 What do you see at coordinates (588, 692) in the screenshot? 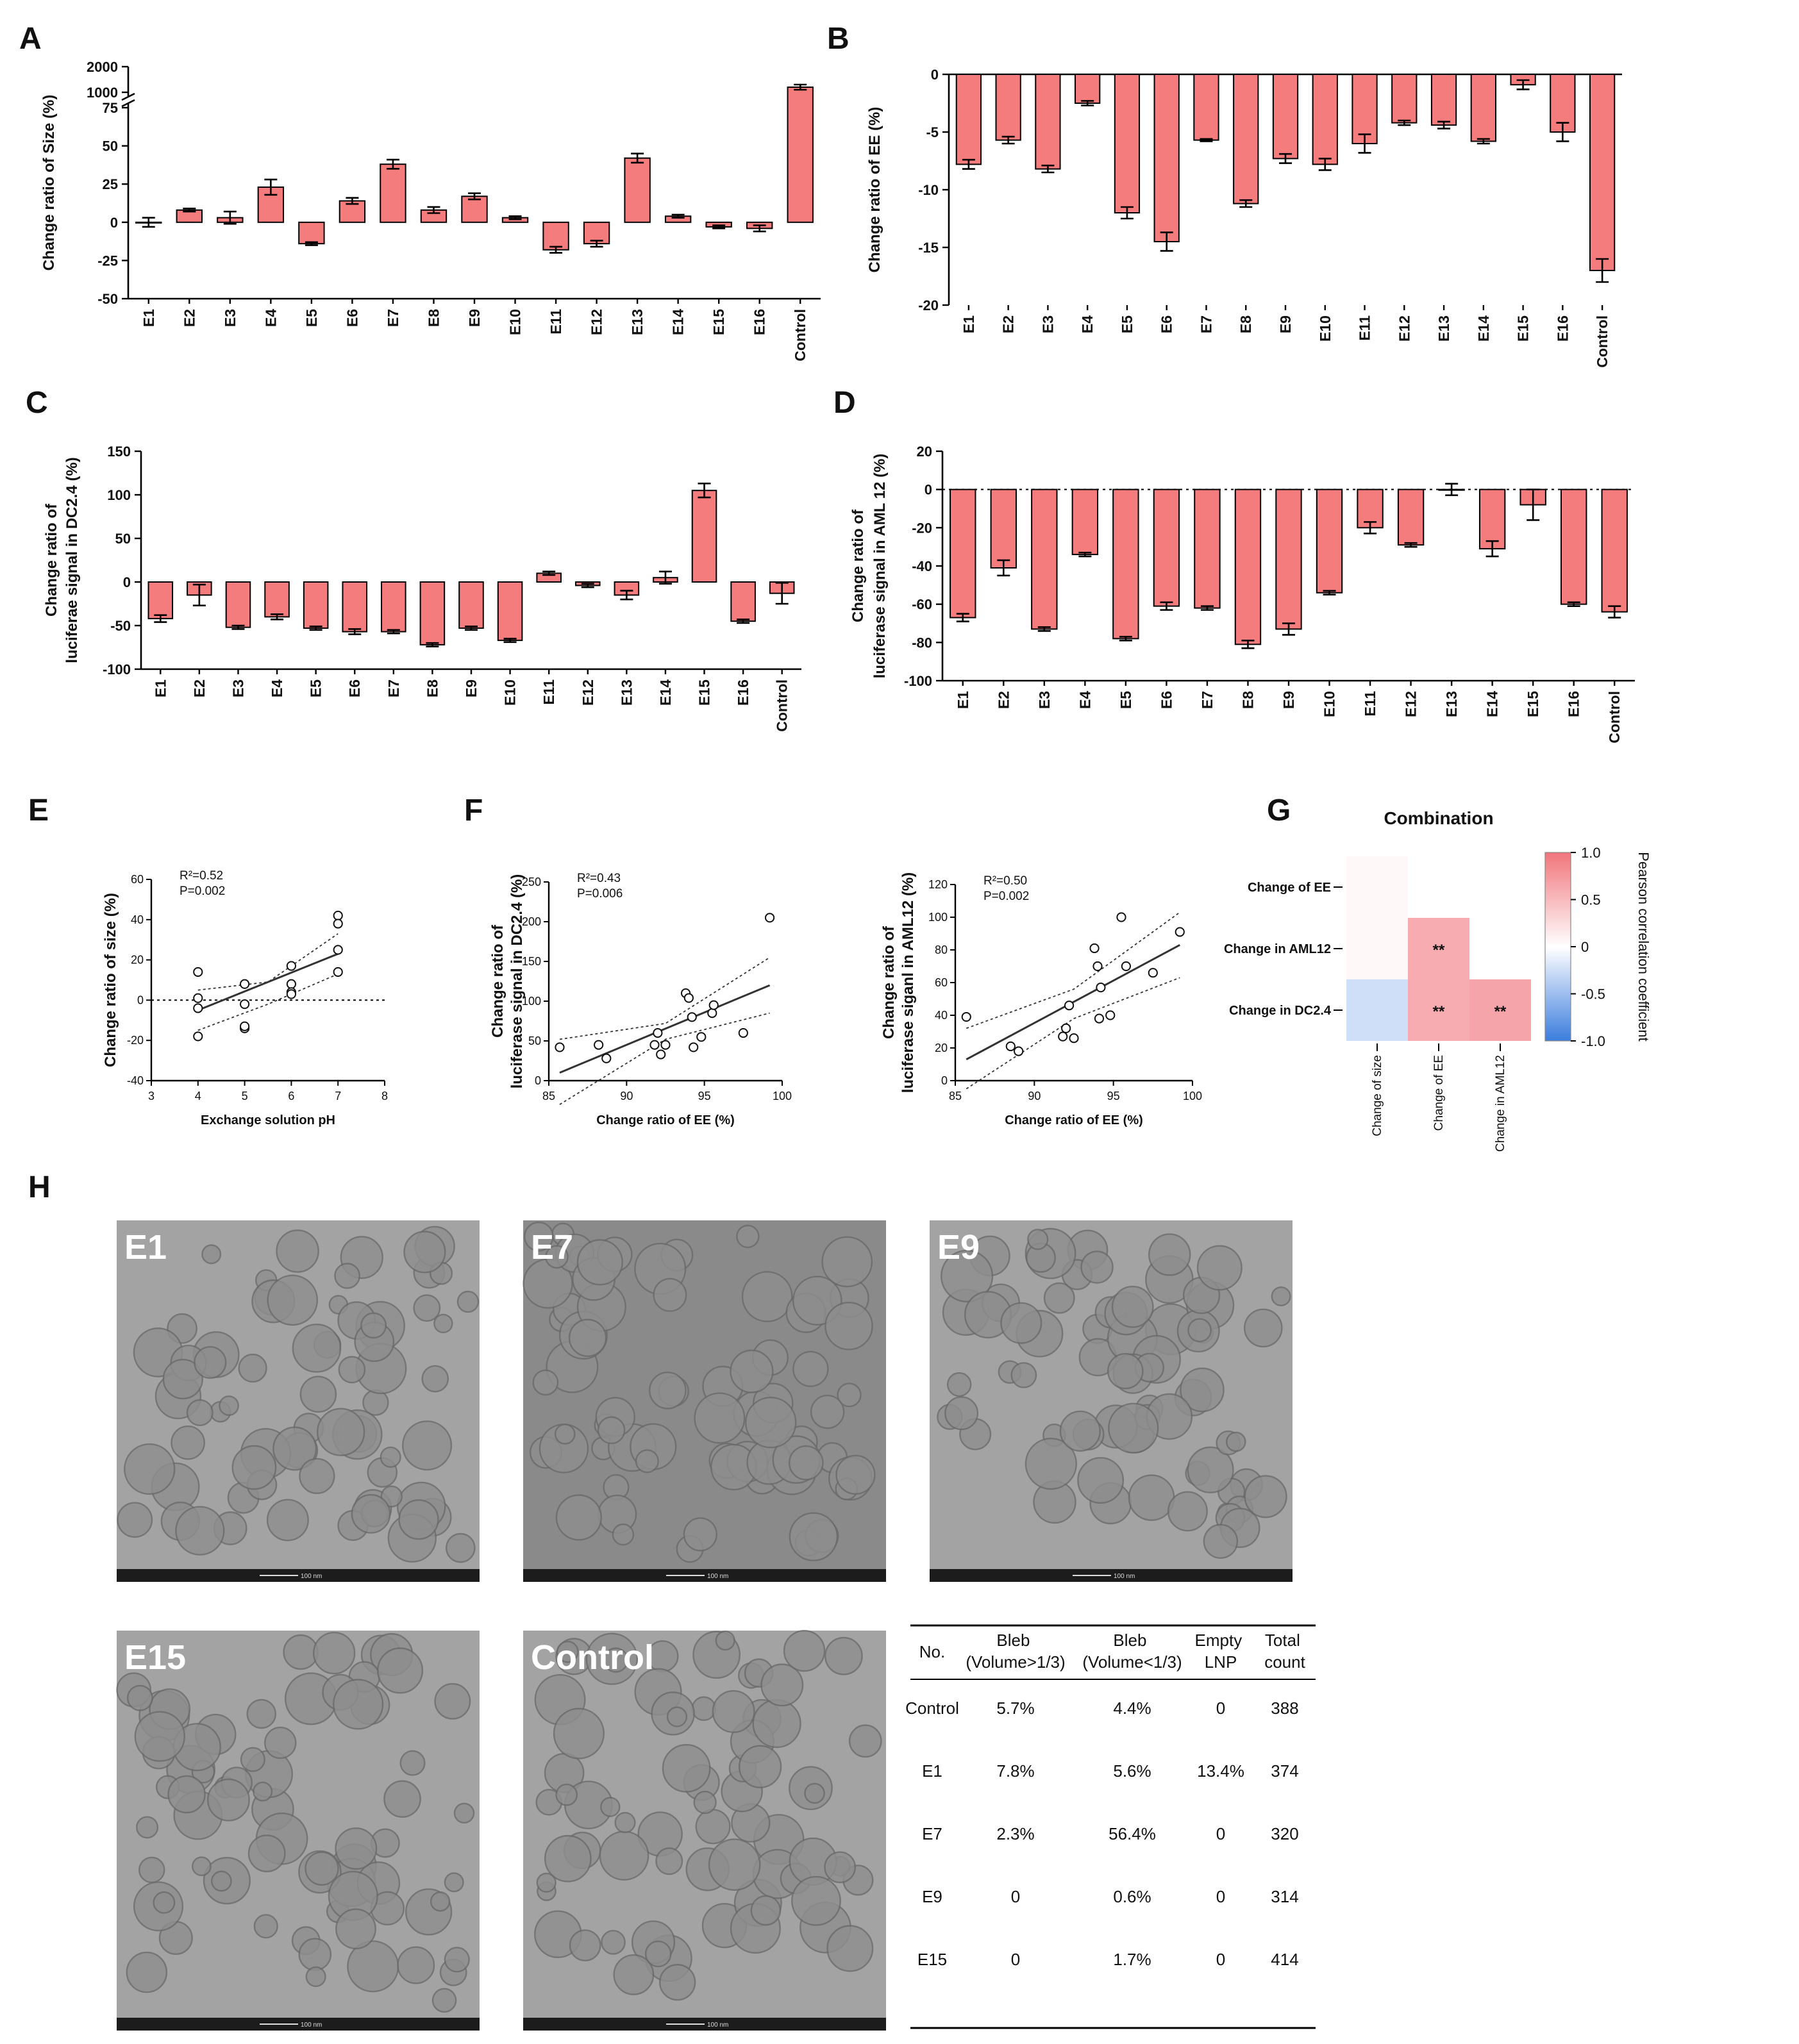
I see `x-tick-label: E12` at bounding box center [588, 692].